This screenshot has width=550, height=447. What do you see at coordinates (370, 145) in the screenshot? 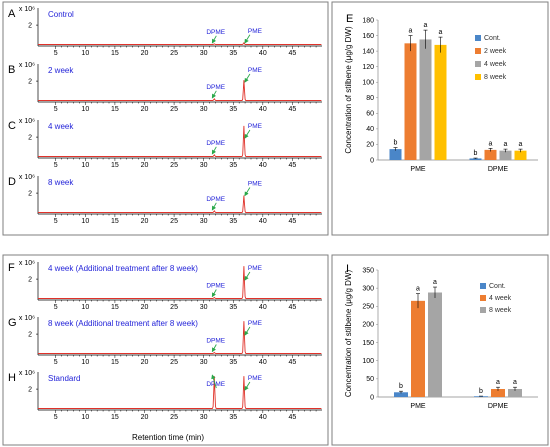
I see `bar-y-tick-label: 20` at bounding box center [370, 145].